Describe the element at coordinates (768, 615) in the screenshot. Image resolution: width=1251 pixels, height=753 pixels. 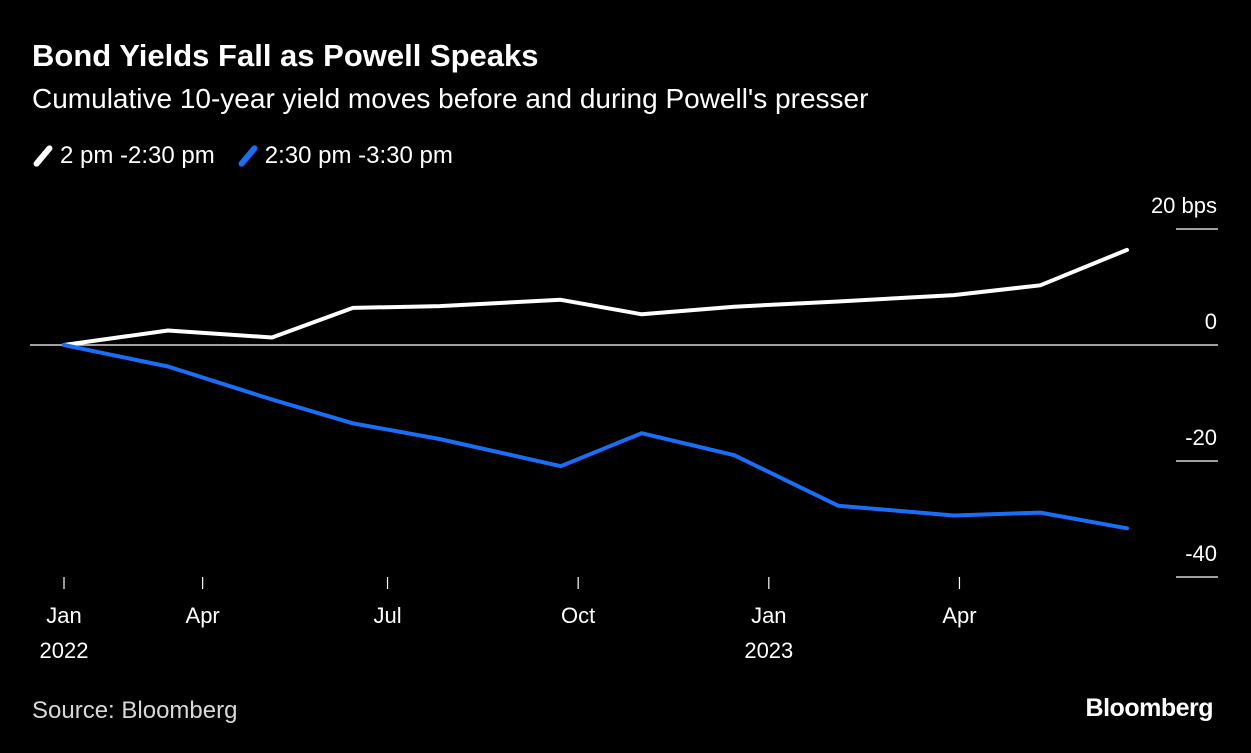
I see `x-tick-label-4: Jan` at that location.